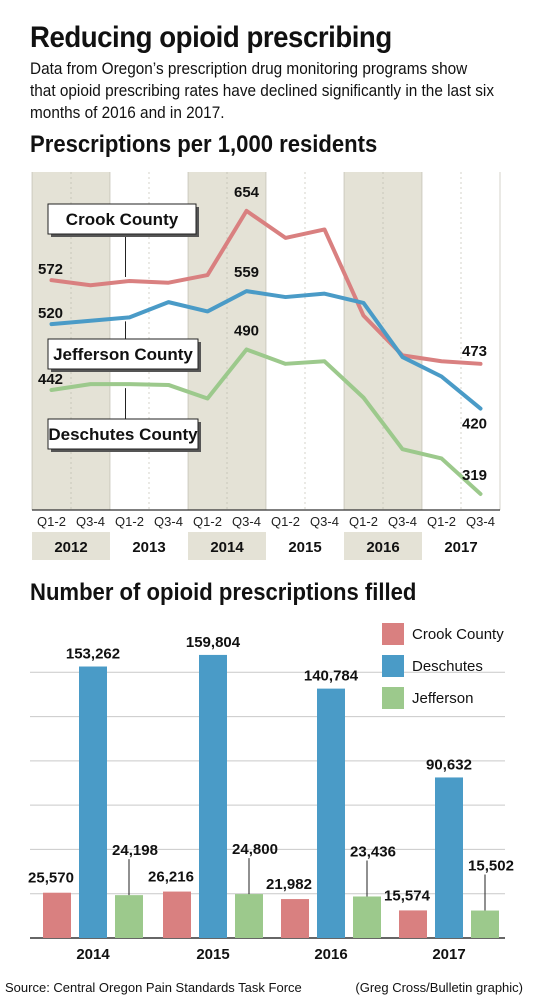  I want to click on year-cell-2016, so click(383, 546).